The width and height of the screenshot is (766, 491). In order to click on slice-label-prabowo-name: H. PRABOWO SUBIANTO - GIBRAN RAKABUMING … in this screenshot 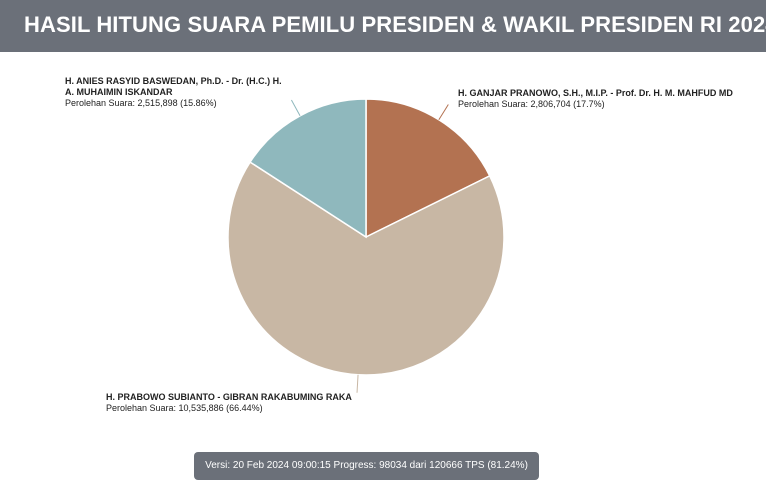, I will do `click(229, 397)`.